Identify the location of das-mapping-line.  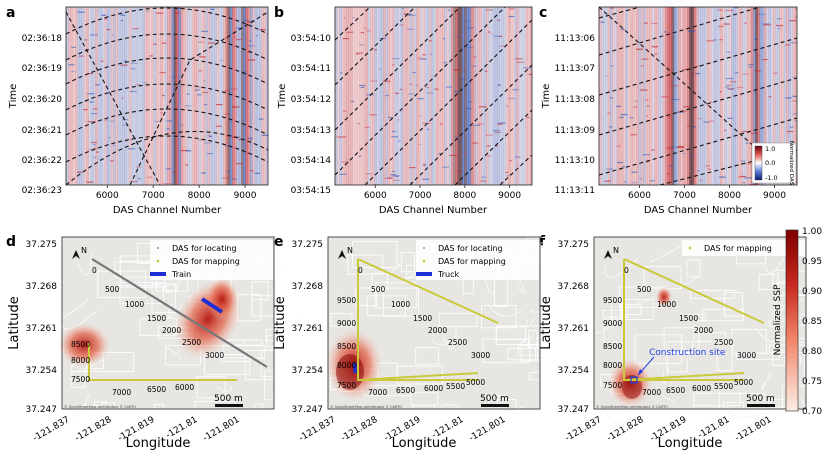
(162, 362).